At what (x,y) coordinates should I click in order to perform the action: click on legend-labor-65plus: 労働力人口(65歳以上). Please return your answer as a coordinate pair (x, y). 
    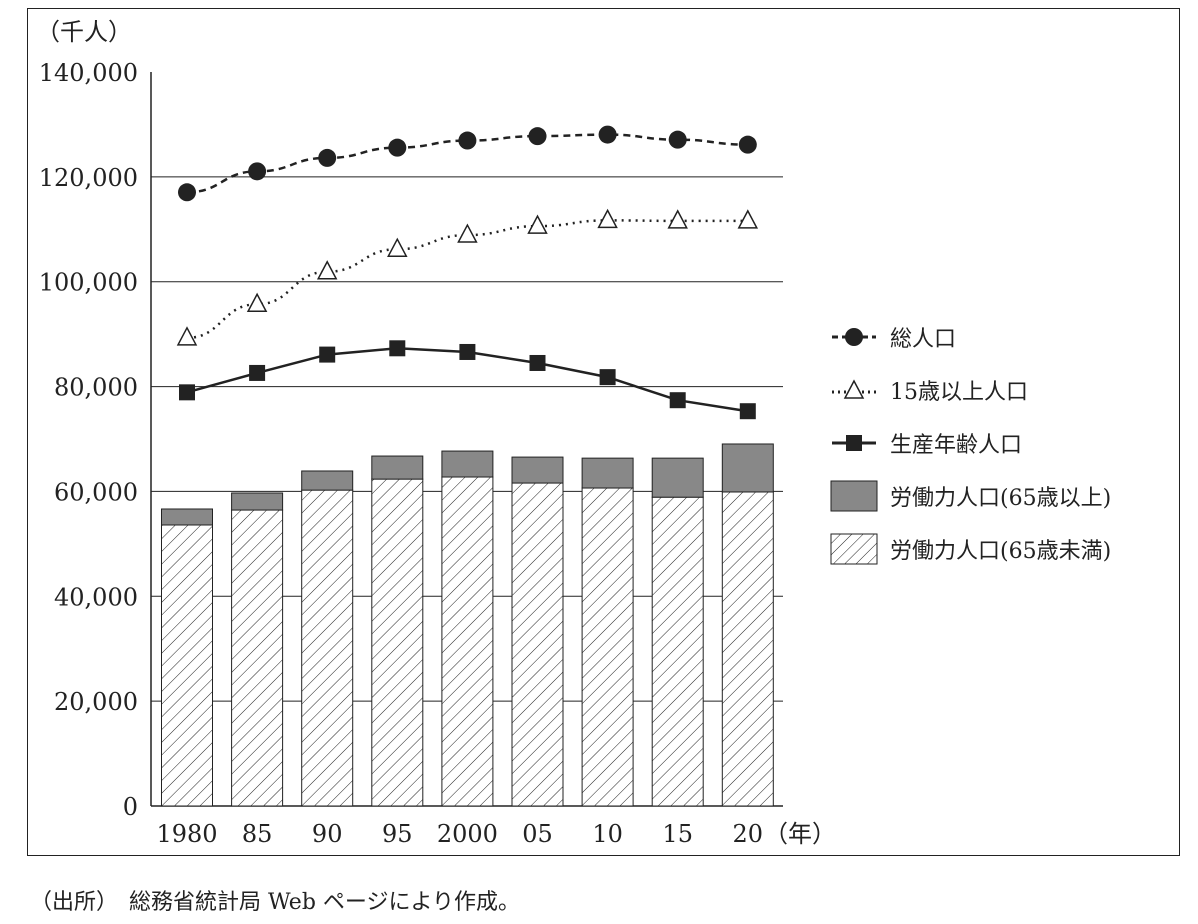
    Looking at the image, I should click on (970, 495).